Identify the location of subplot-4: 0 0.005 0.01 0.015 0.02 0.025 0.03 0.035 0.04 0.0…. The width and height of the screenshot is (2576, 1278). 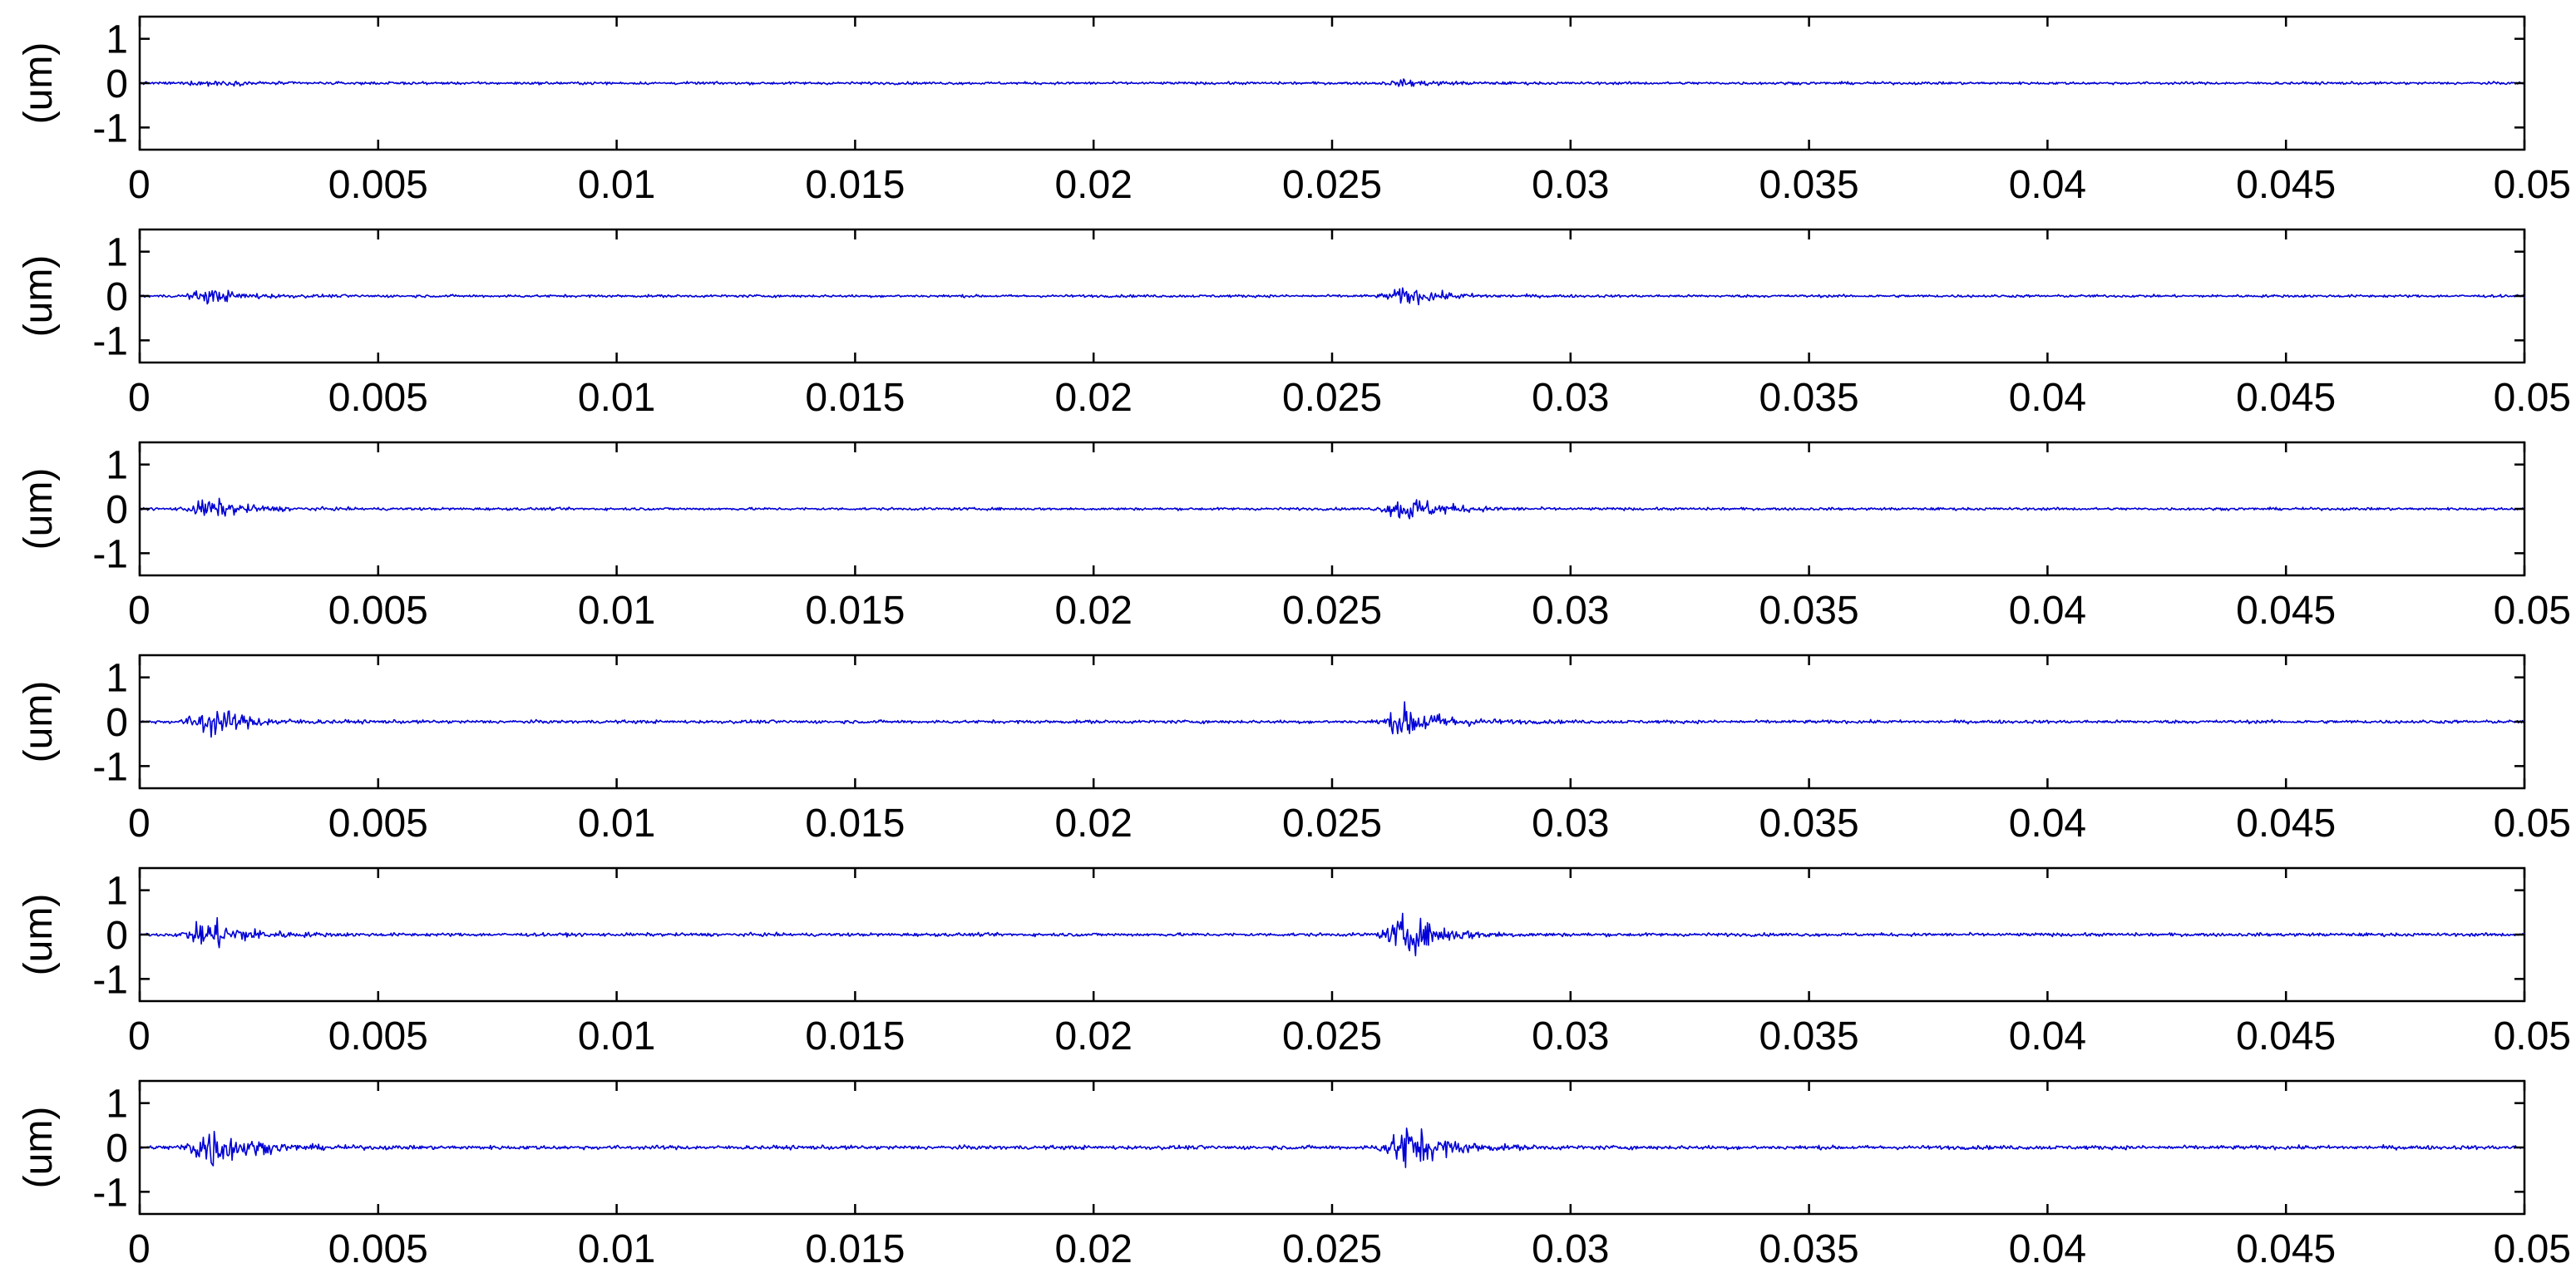
(1294, 750).